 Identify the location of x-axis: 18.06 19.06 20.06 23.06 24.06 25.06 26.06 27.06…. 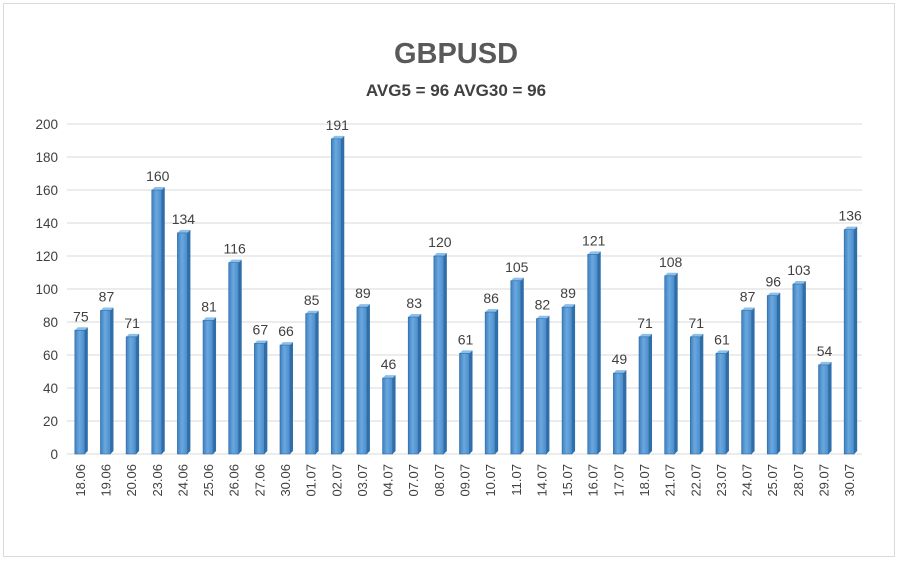
(465, 480).